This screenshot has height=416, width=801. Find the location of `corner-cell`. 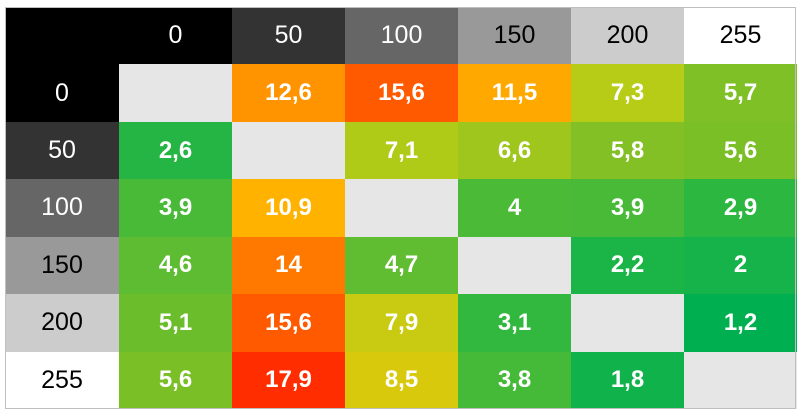

corner-cell is located at coordinates (62, 36).